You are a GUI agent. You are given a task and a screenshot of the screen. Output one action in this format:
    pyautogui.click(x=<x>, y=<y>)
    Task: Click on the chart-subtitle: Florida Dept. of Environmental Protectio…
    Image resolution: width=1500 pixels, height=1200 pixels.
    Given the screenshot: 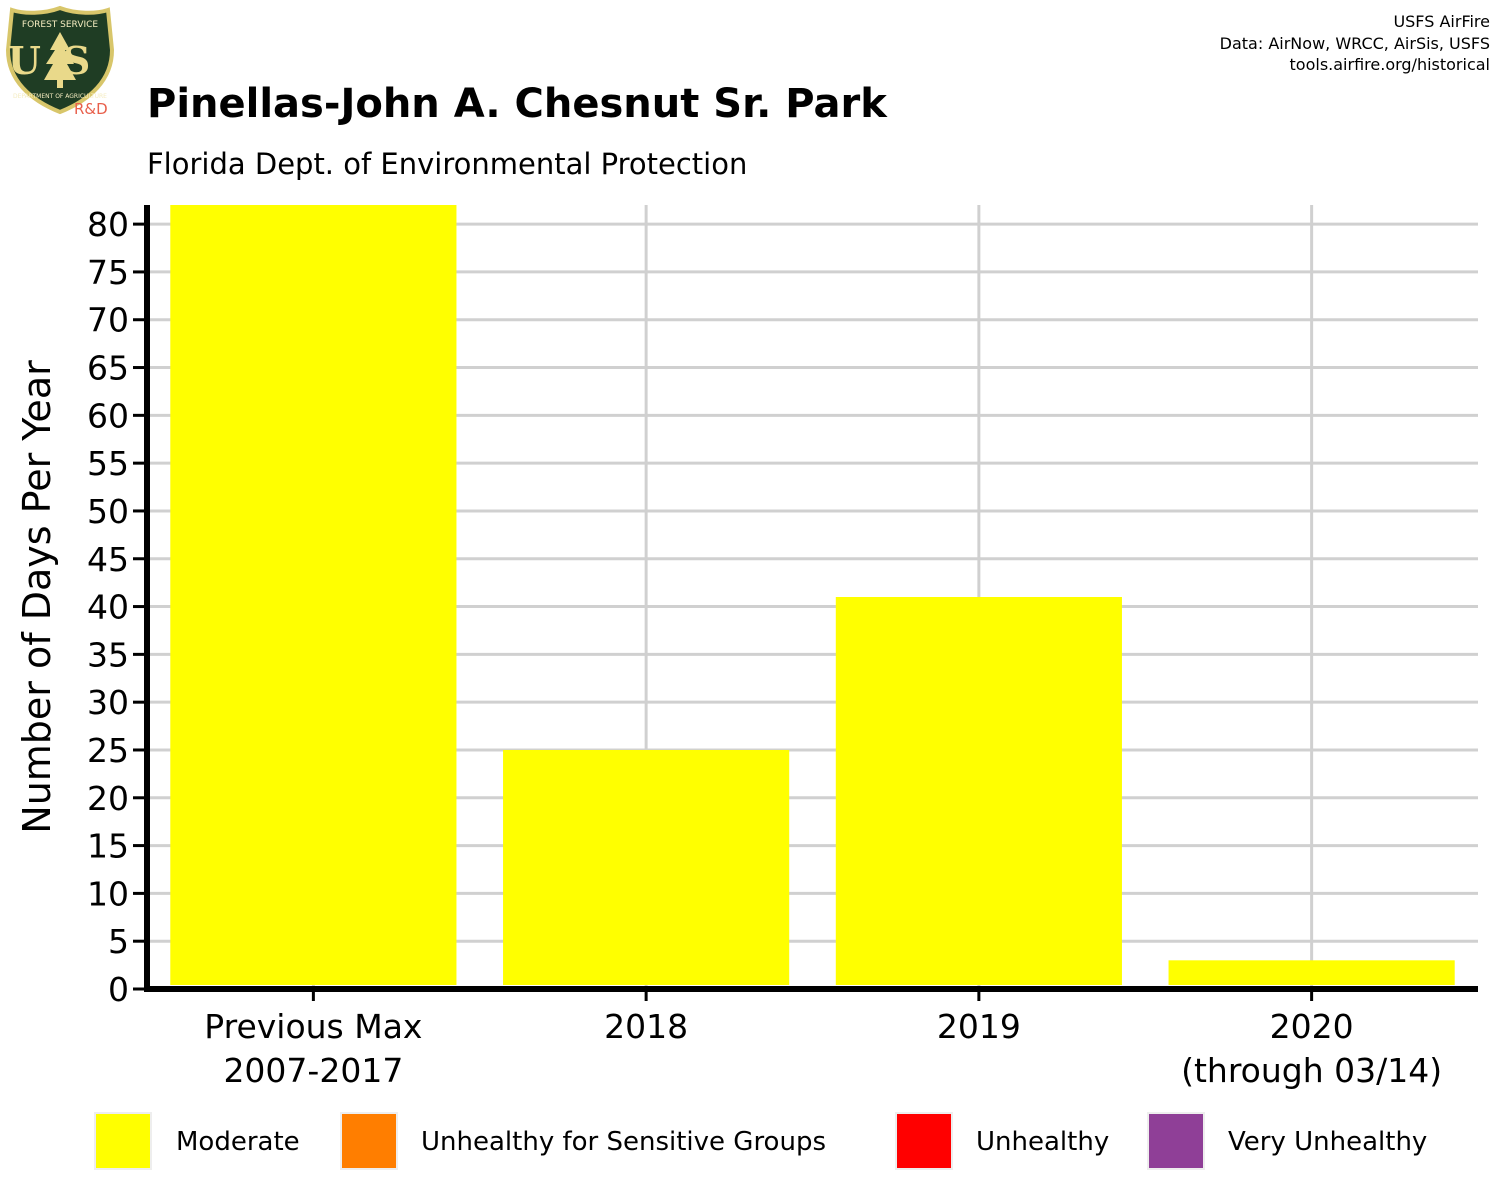 What is the action you would take?
    pyautogui.click(x=447, y=164)
    